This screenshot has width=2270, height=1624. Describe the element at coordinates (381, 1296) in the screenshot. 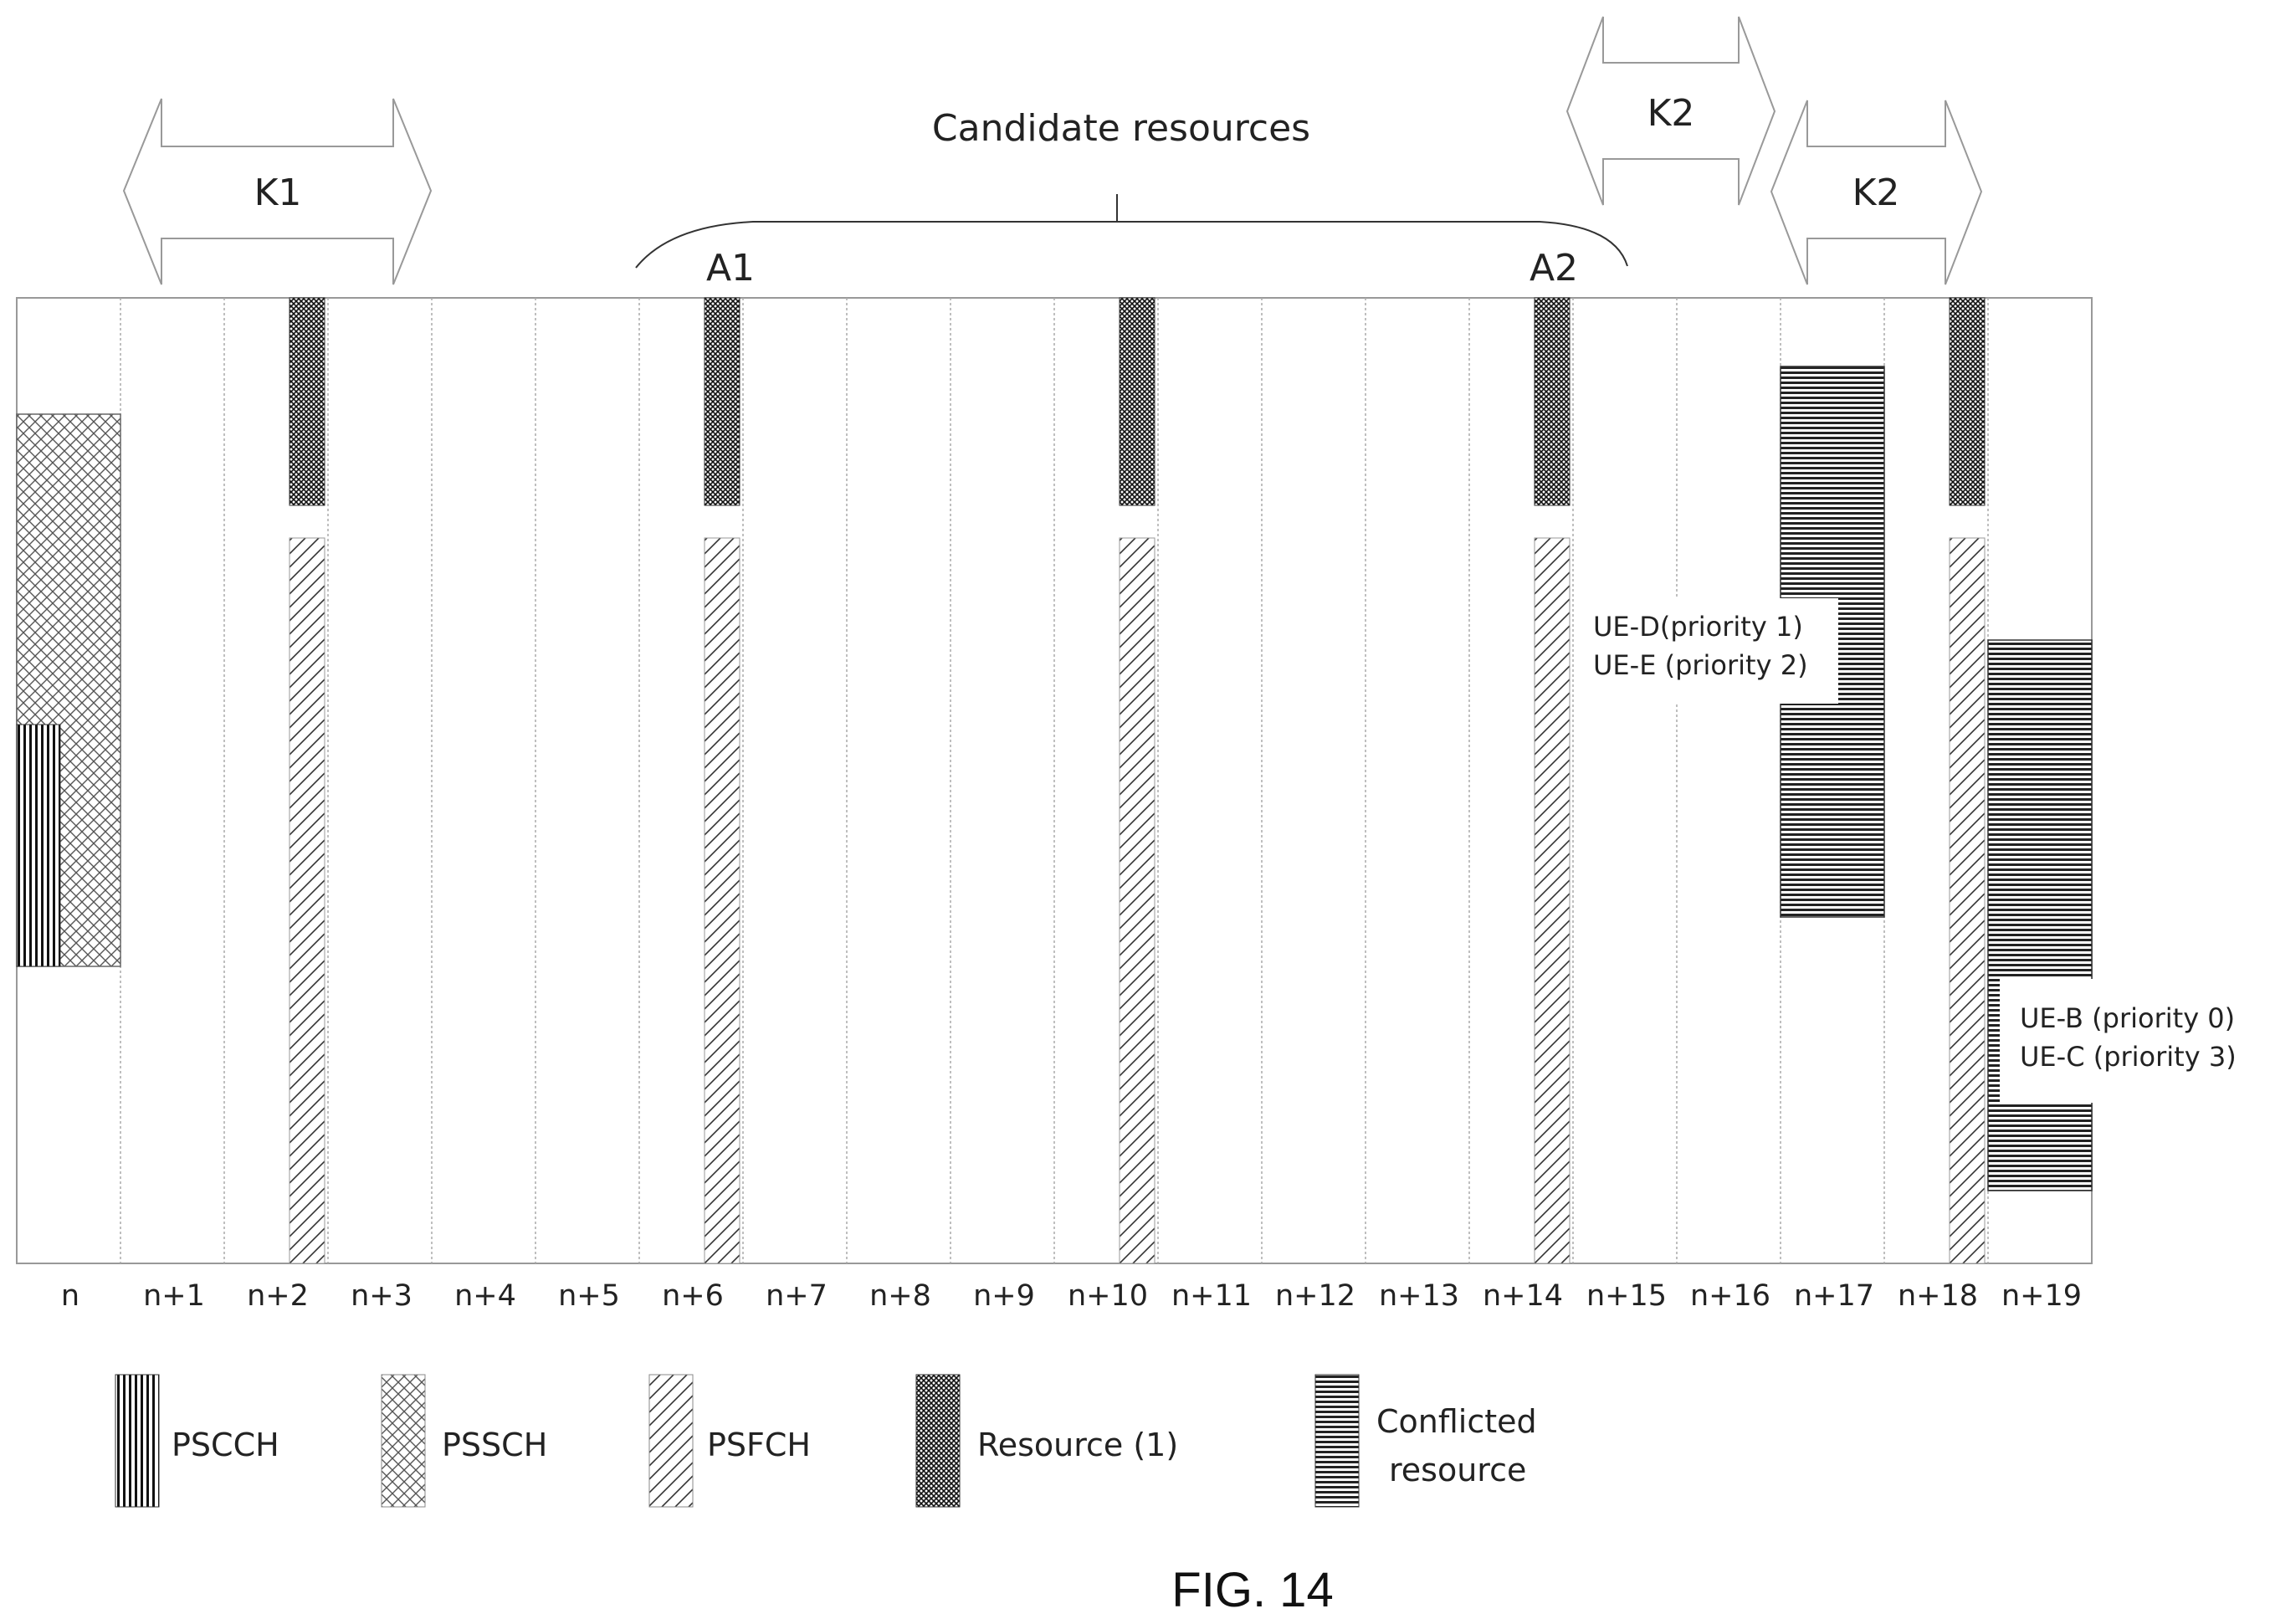

I see `slot-label: n+3` at that location.